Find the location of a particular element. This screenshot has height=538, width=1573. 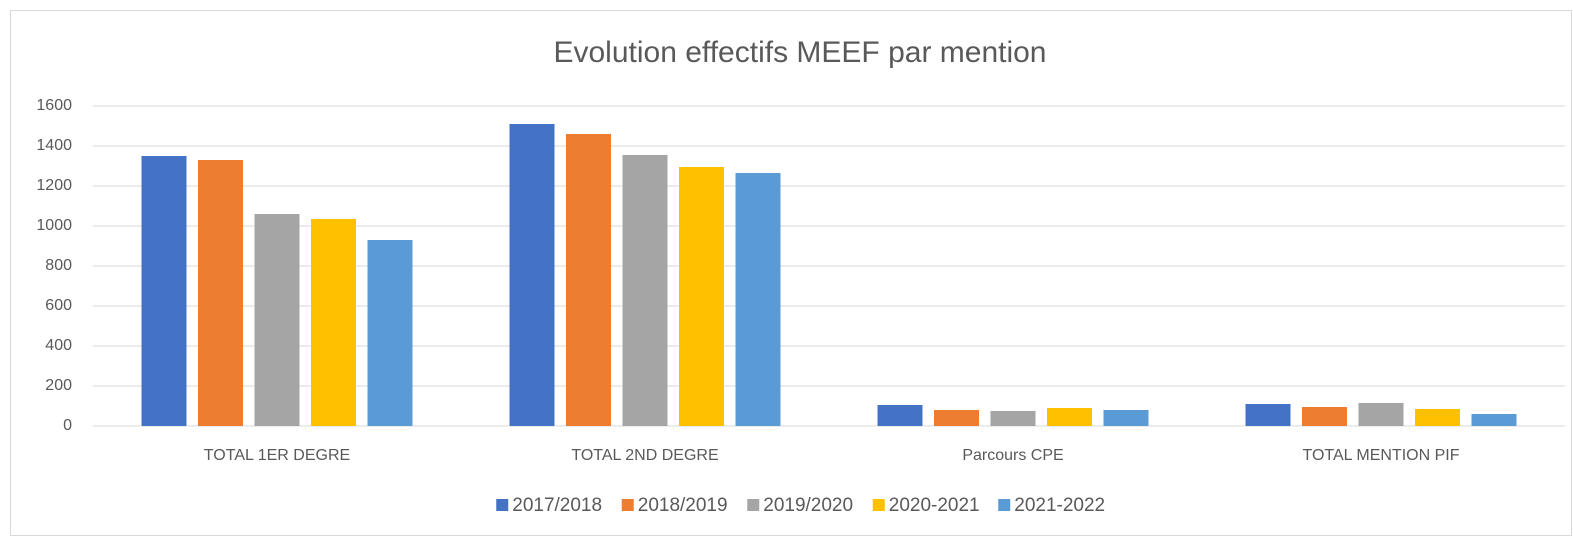

y-tick-label: 600 is located at coordinates (58, 305).